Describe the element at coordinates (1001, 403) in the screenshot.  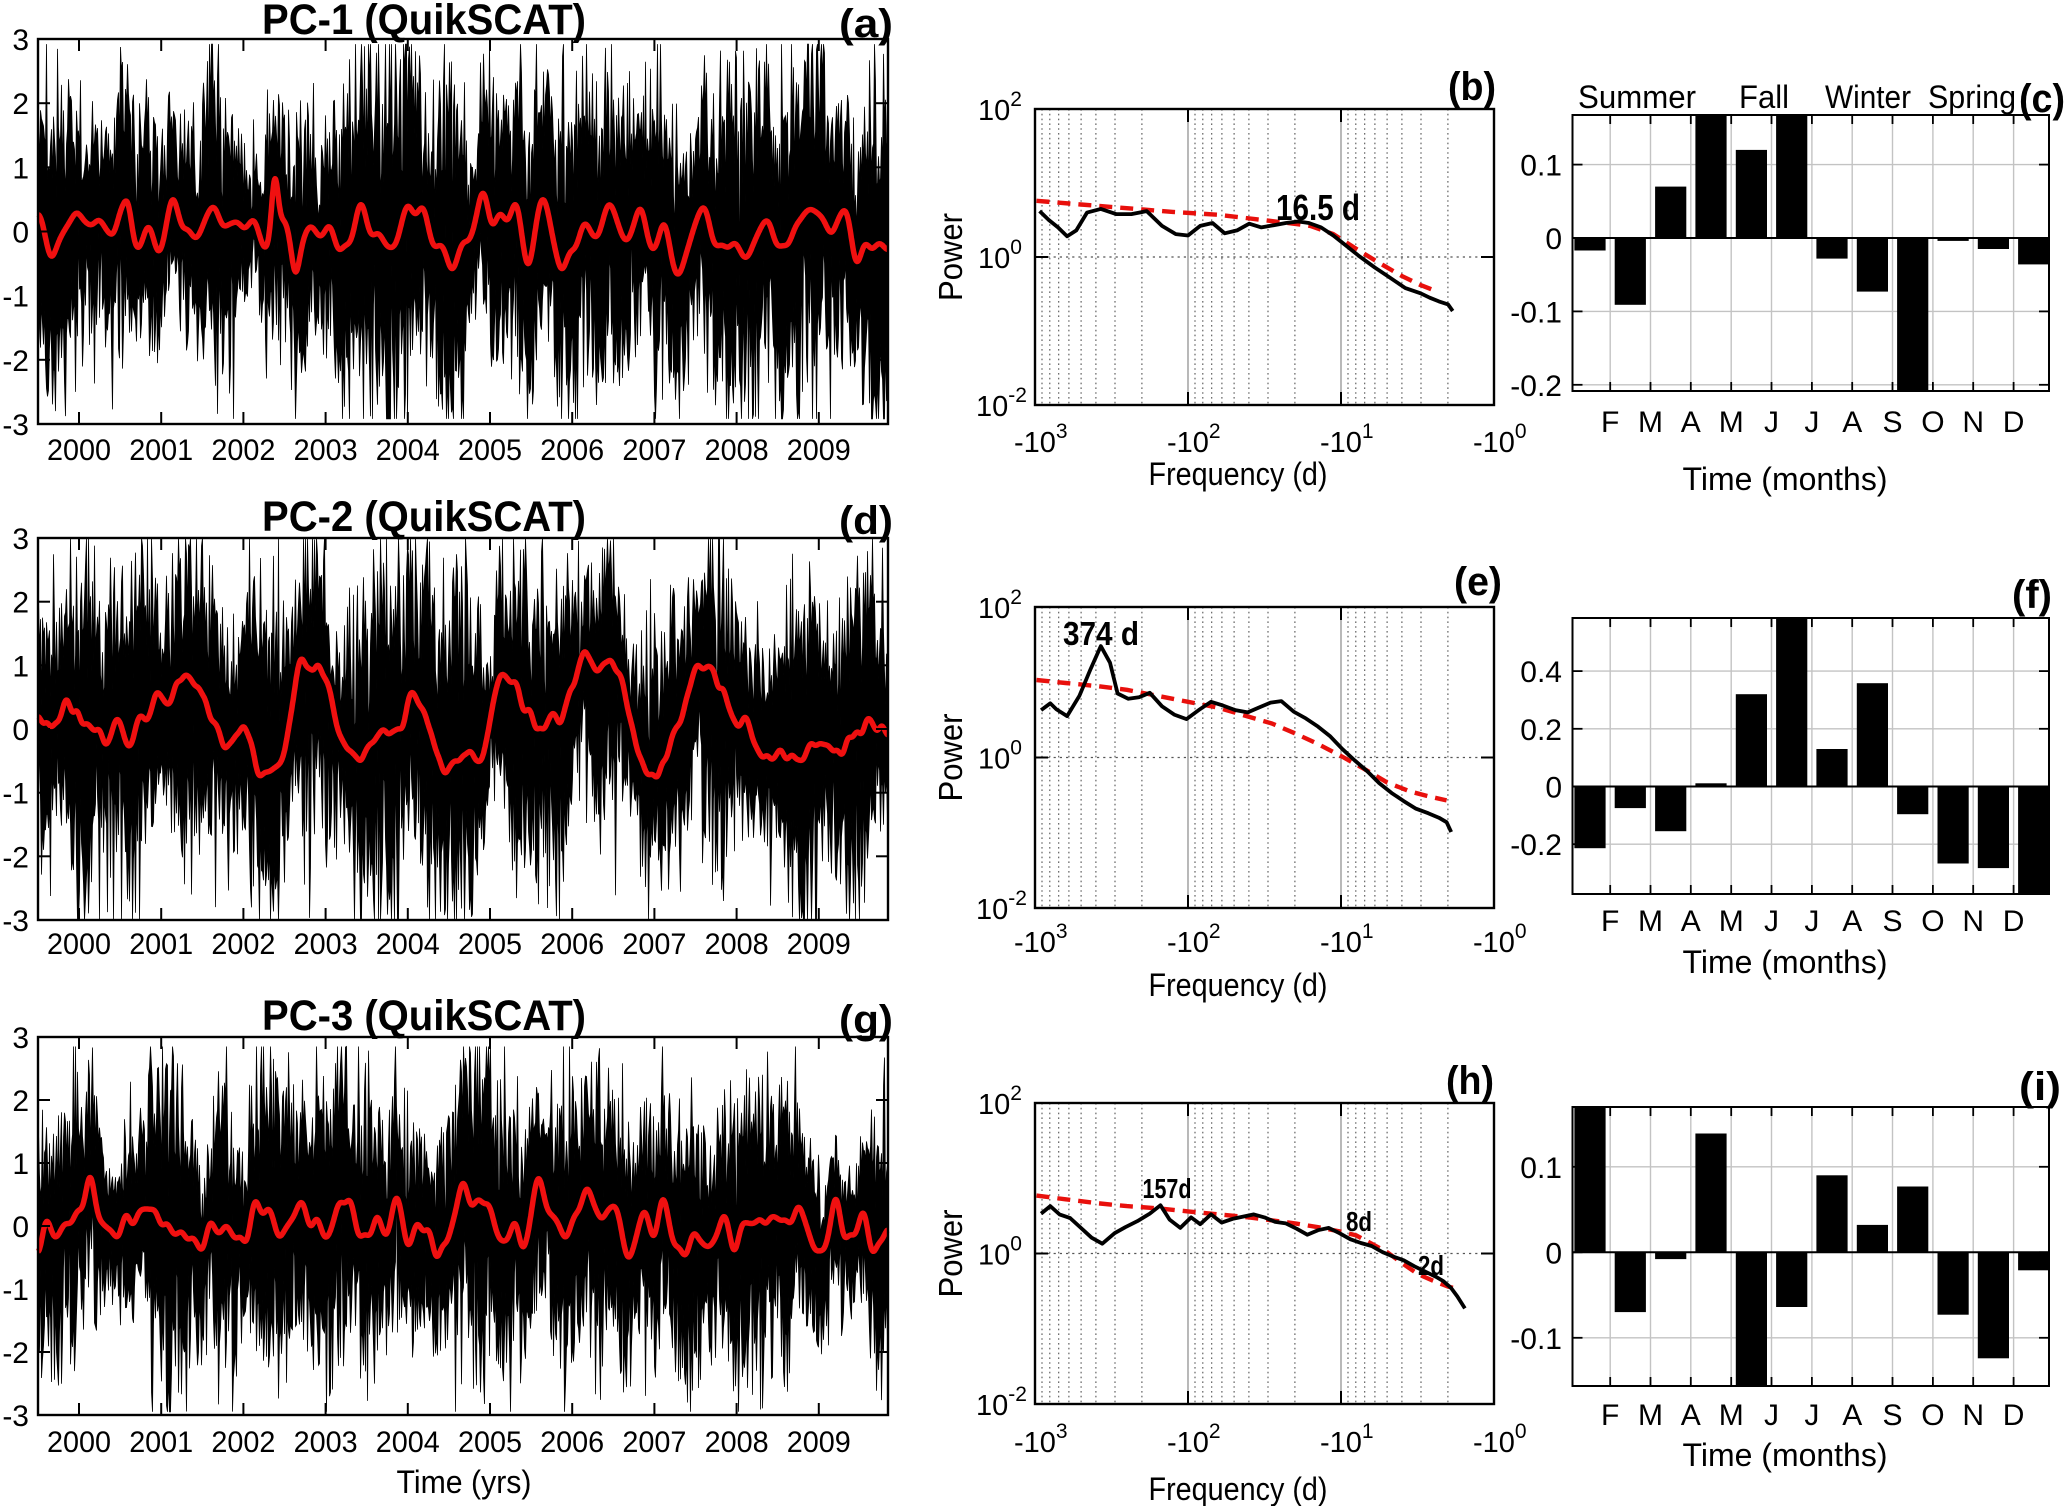
I see `svg-text: 10⁻²` at that location.